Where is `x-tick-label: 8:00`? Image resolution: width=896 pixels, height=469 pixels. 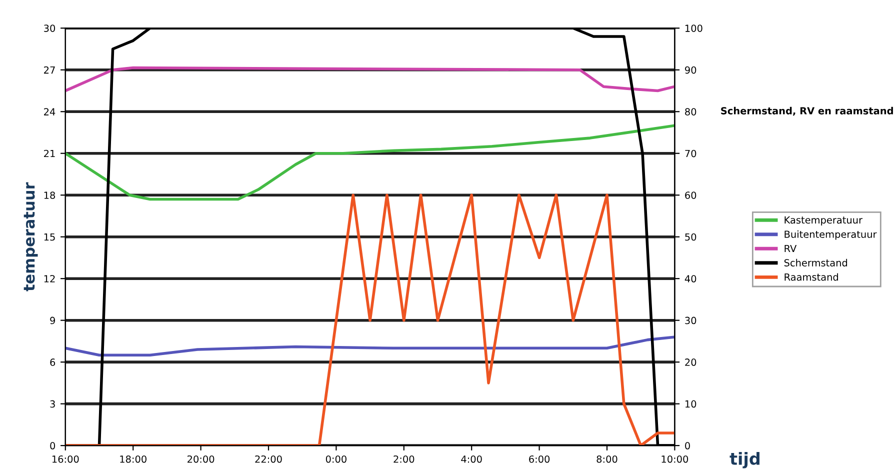
x-tick-label: 8:00 is located at coordinates (607, 459).